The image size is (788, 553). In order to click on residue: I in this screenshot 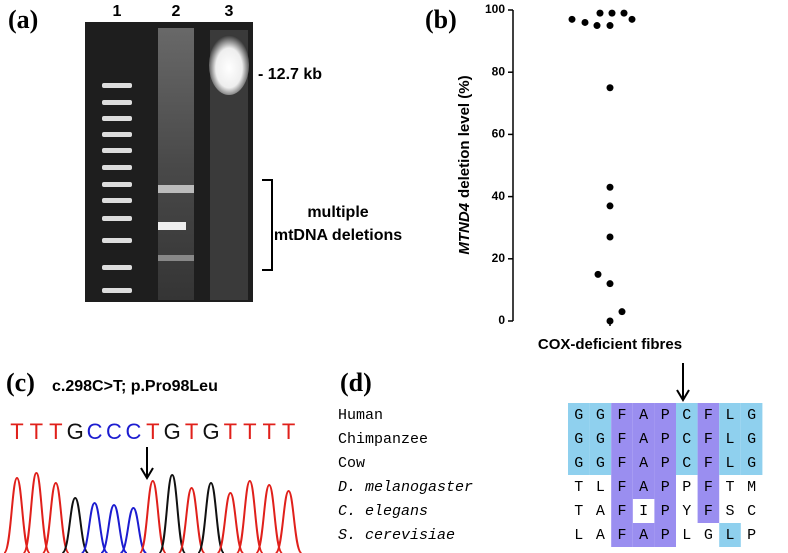, I will do `click(643, 511)`.